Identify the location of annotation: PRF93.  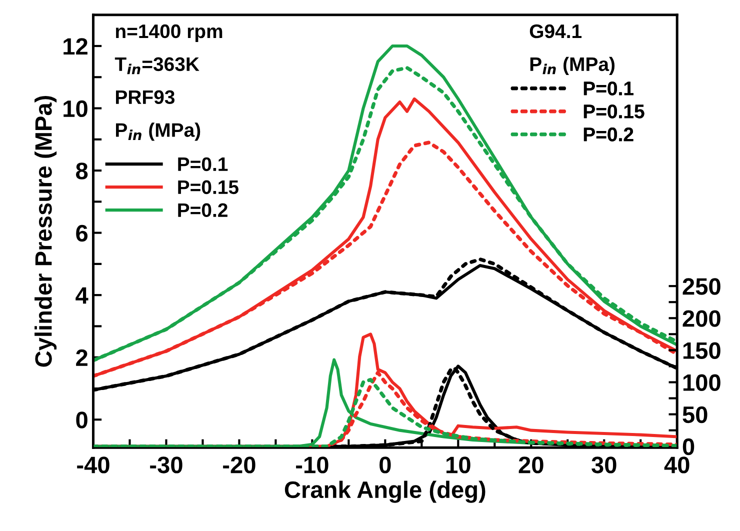
(145, 97).